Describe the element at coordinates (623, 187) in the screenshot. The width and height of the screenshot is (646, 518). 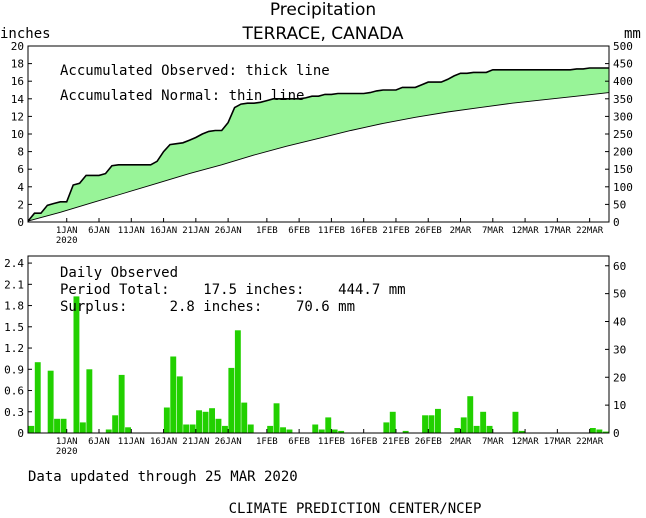
I see `y-tick-label-right: 100` at that location.